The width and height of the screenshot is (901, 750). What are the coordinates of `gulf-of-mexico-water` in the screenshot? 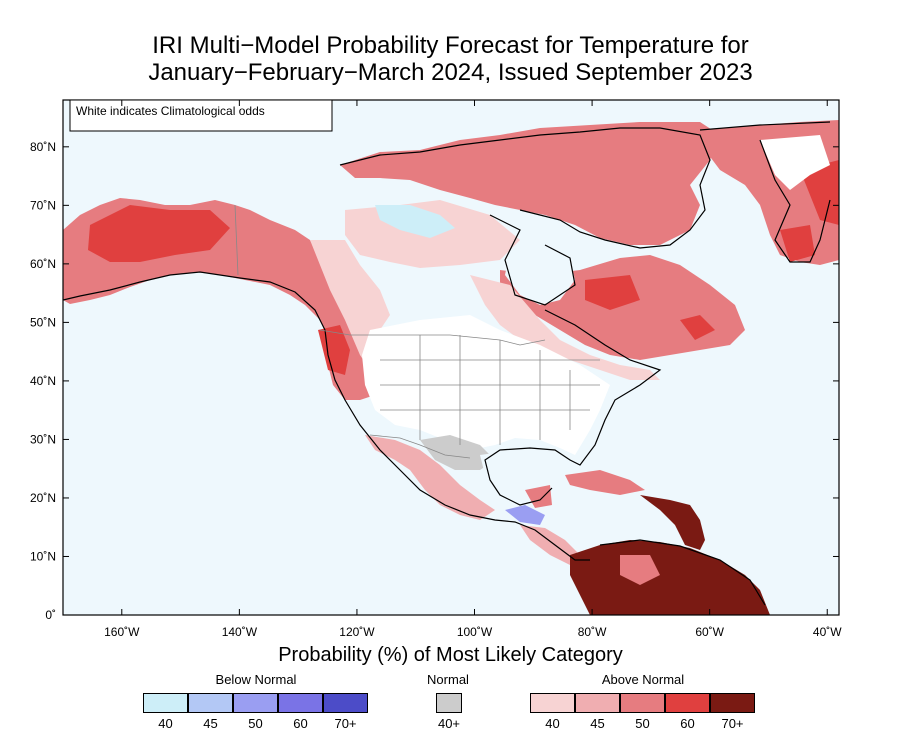 It's located at (527, 471).